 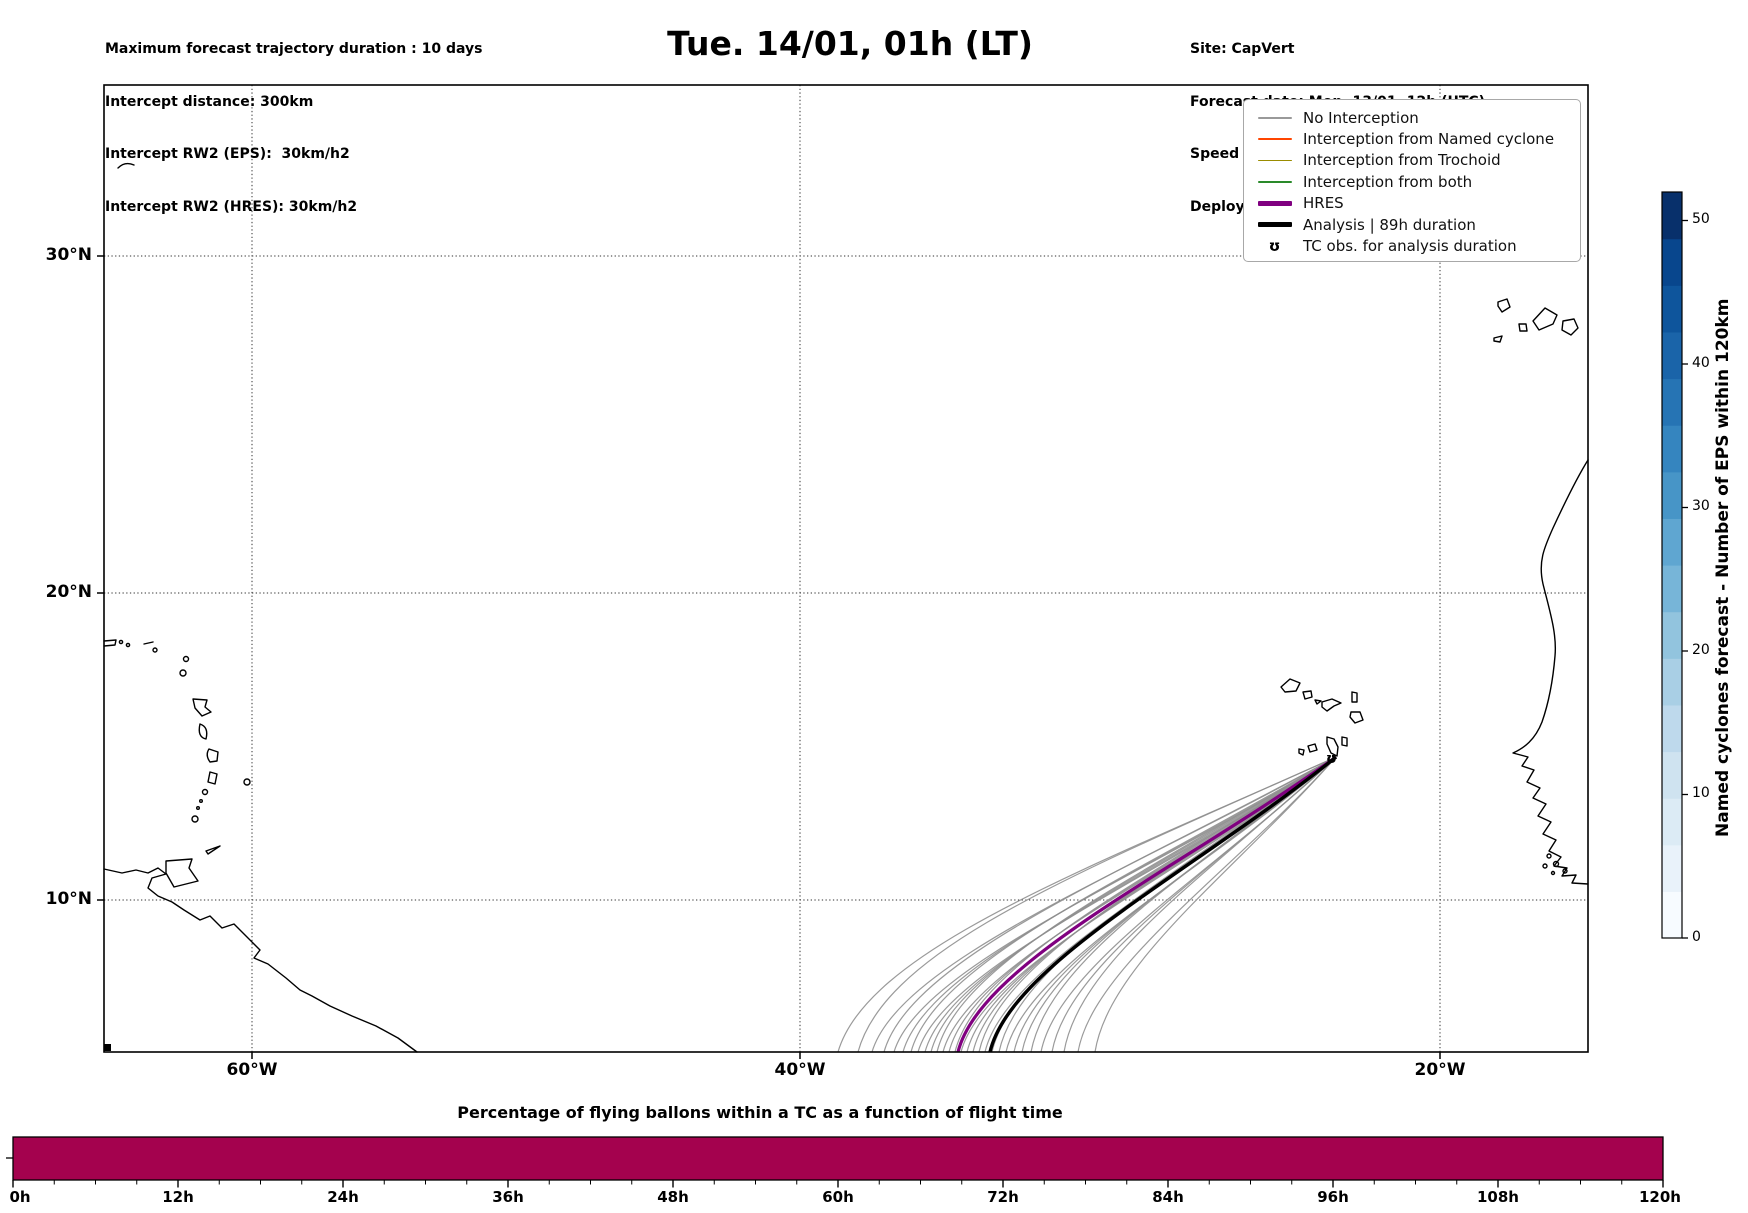 I want to click on coast-canary-islands, so click(x=1536, y=320).